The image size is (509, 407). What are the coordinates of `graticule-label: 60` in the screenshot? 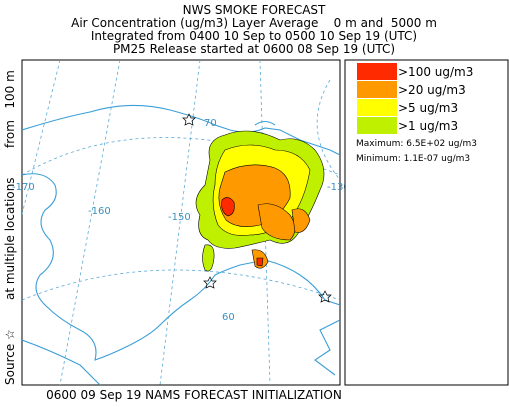 It's located at (228, 317).